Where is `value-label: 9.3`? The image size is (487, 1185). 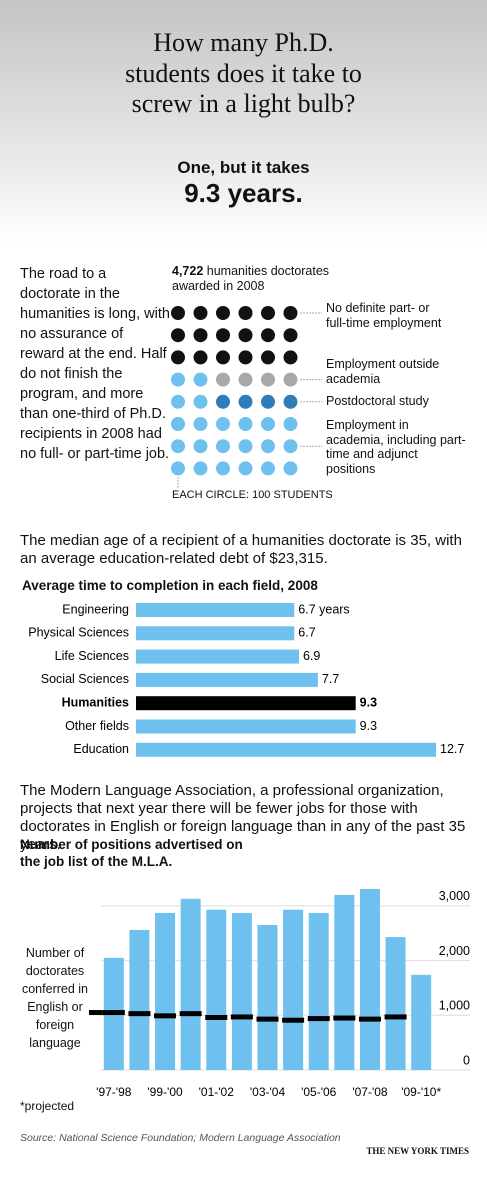 value-label: 9.3 is located at coordinates (368, 702).